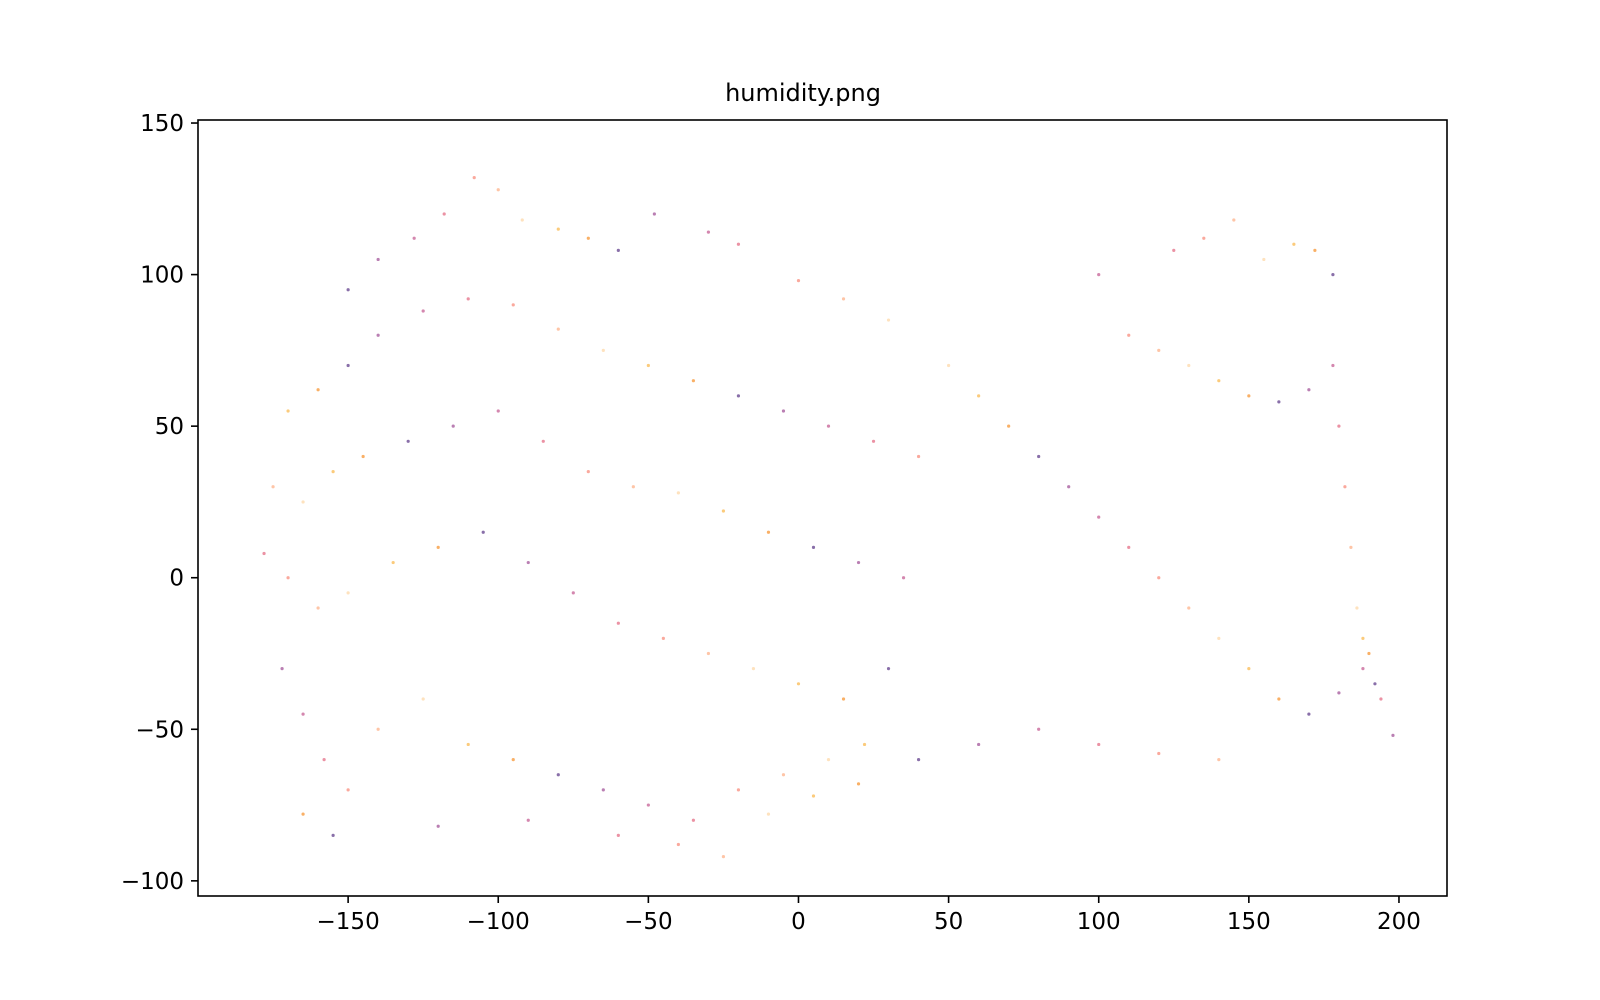  What do you see at coordinates (162, 124) in the screenshot?
I see `y-tick-label: 150` at bounding box center [162, 124].